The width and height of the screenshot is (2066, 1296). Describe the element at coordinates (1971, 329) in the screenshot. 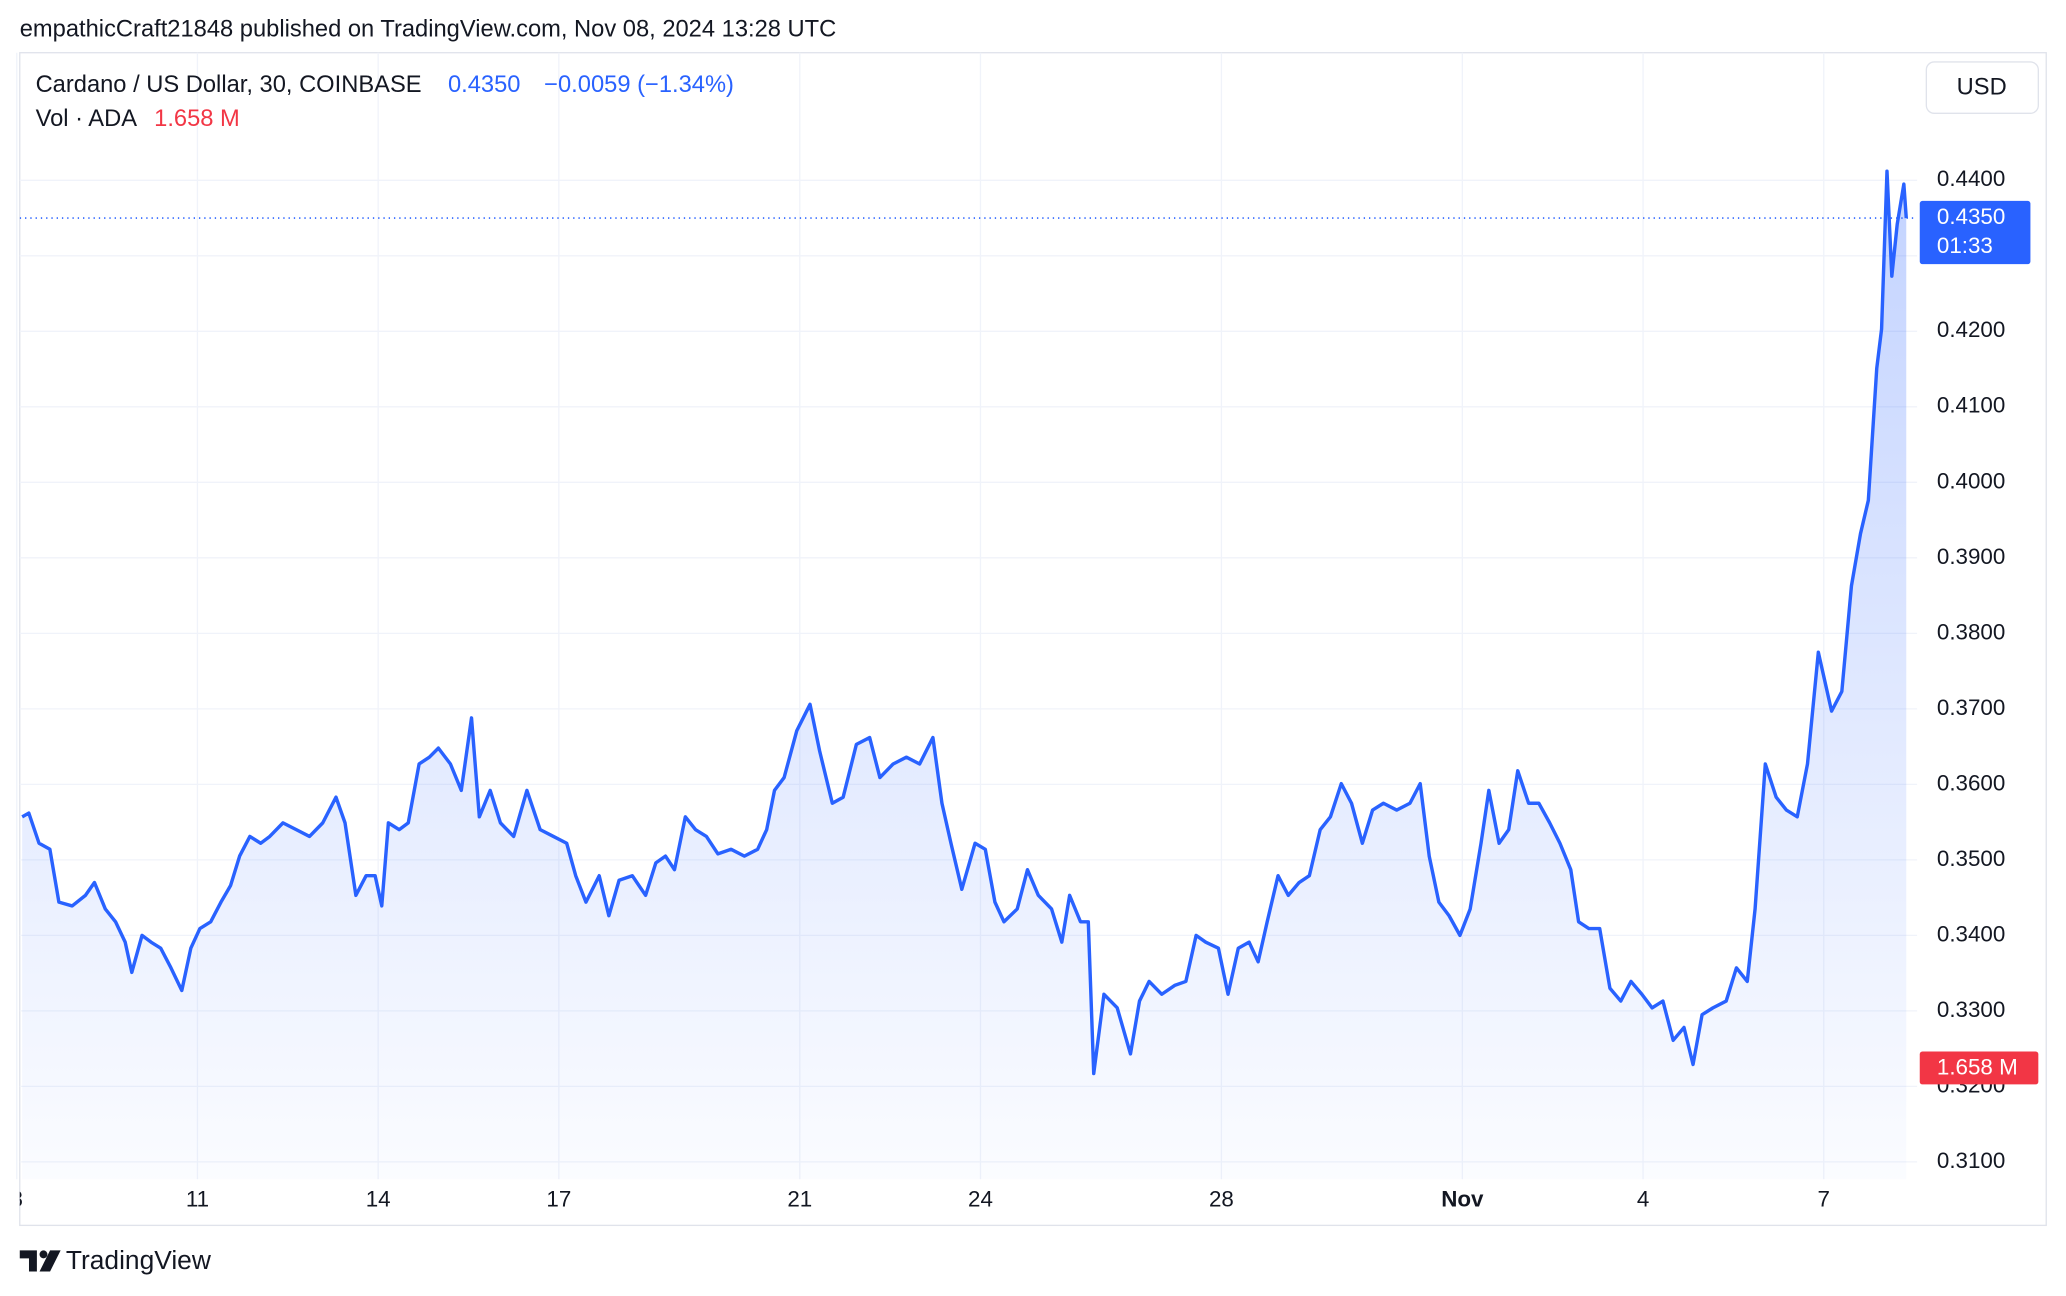

I see `y-tick-label: 0.4200` at that location.